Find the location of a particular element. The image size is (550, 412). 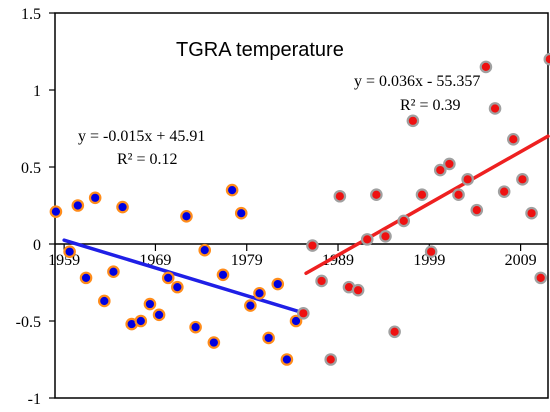

y-tick-label: -0.5 is located at coordinates (28, 322).